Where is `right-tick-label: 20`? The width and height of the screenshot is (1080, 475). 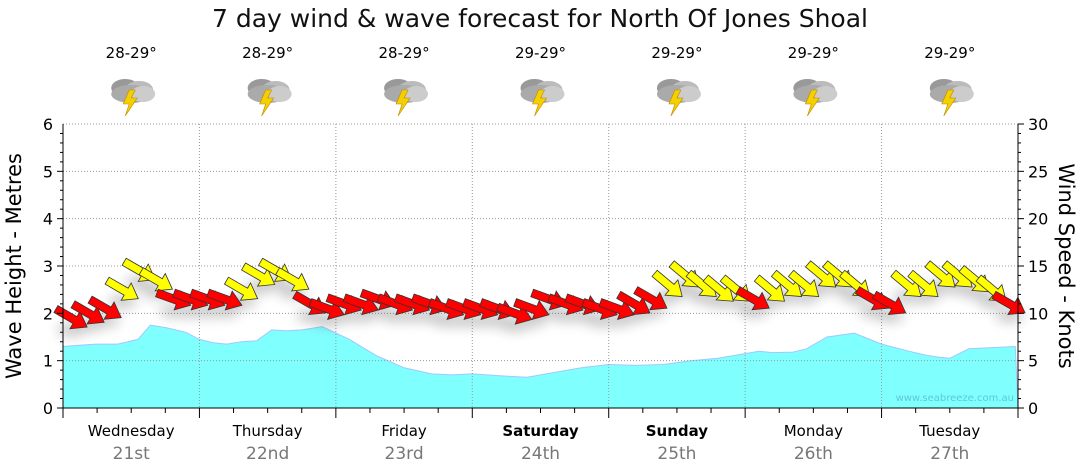 right-tick-label: 20 is located at coordinates (1038, 219).